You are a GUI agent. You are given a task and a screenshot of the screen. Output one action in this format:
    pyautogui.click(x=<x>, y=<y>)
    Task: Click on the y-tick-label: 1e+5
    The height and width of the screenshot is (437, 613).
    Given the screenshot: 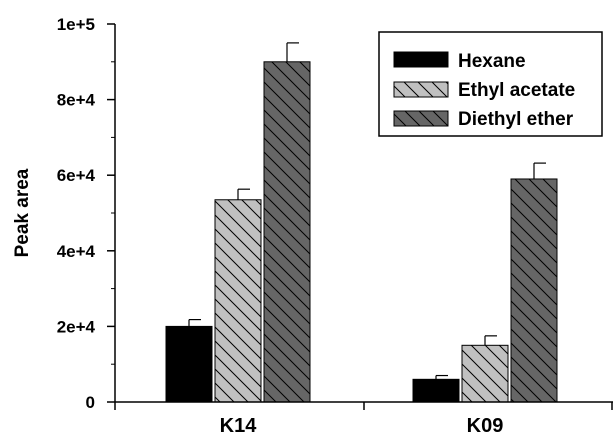 What is the action you would take?
    pyautogui.click(x=76, y=24)
    